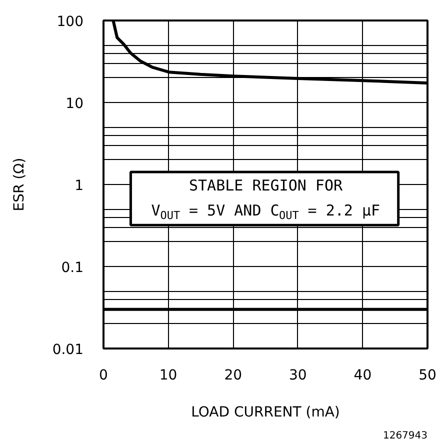  Describe the element at coordinates (233, 376) in the screenshot. I see `x-tick-label: 20` at that location.